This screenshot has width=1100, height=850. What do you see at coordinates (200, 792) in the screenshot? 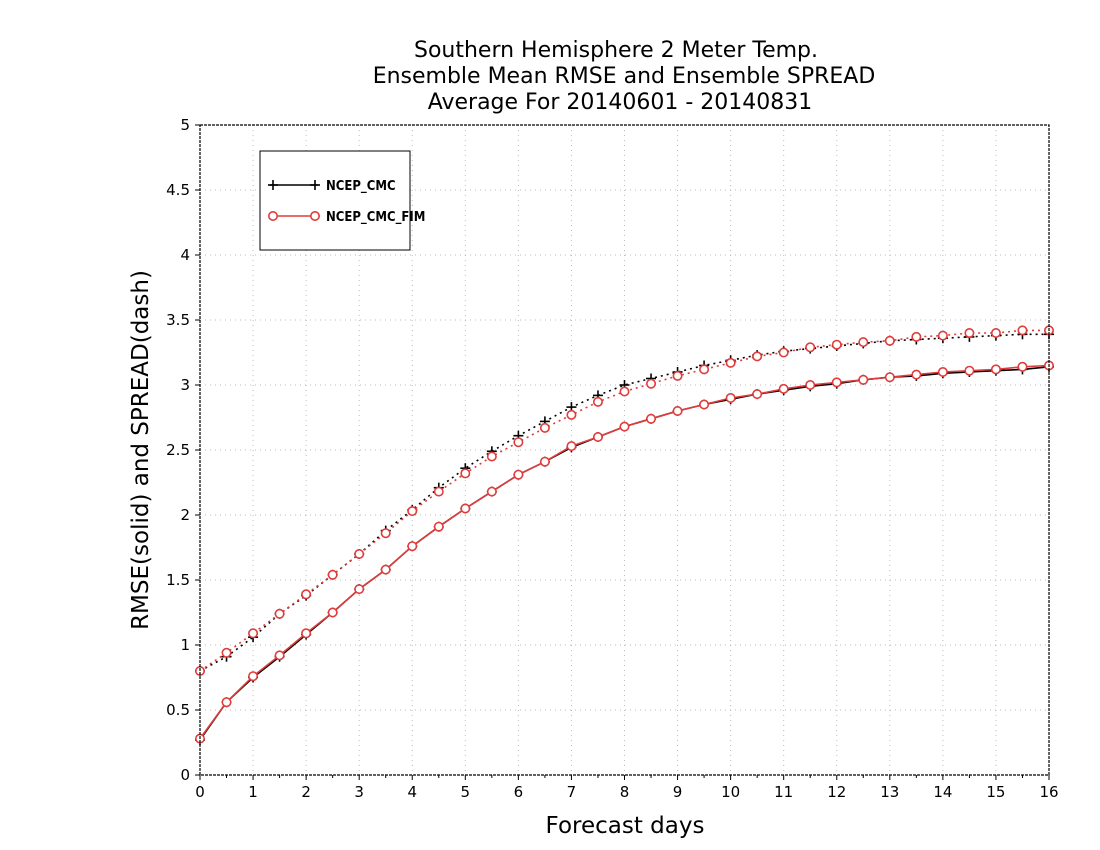
I see `x-tick-label: 0` at bounding box center [200, 792].